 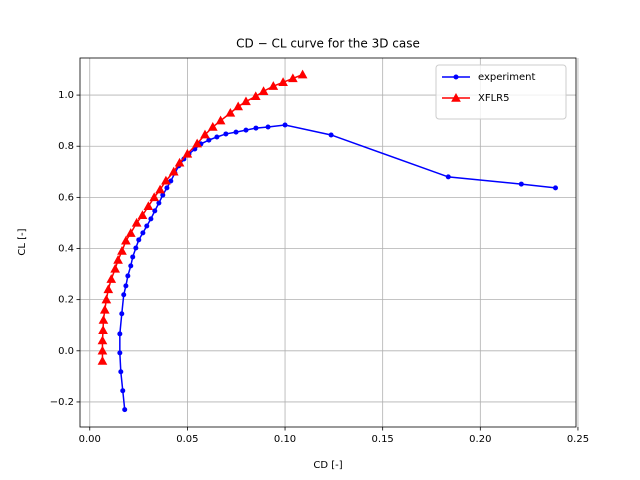 What do you see at coordinates (66, 197) in the screenshot?
I see `y-tick-label: 0.6` at bounding box center [66, 197].